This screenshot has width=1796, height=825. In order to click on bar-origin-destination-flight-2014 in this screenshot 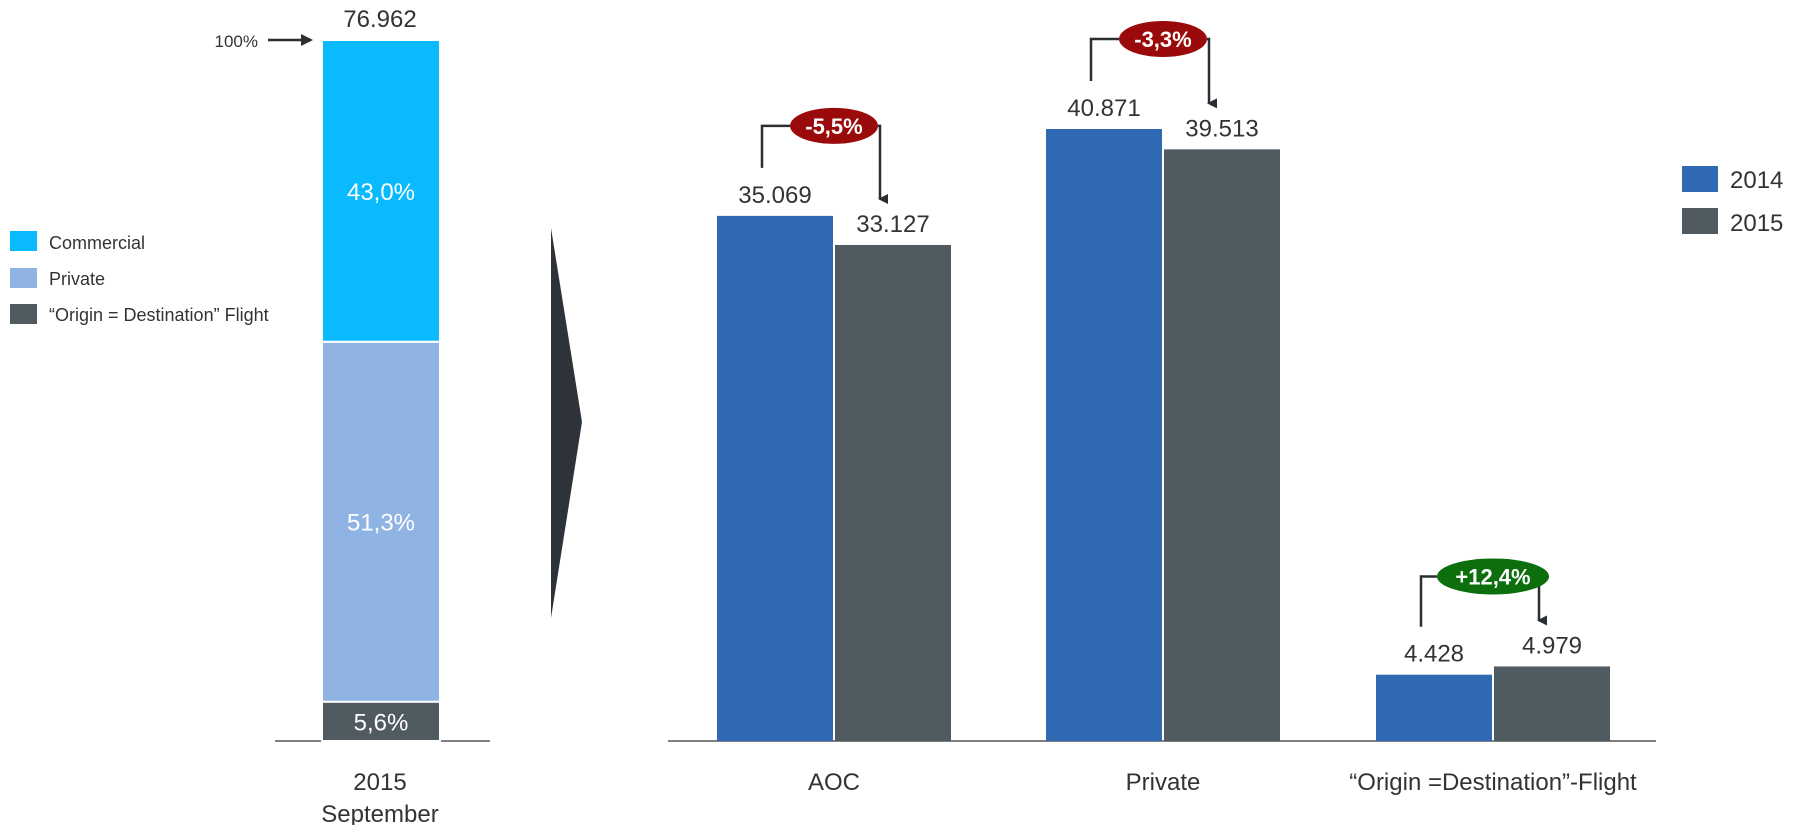, I will do `click(1434, 707)`.